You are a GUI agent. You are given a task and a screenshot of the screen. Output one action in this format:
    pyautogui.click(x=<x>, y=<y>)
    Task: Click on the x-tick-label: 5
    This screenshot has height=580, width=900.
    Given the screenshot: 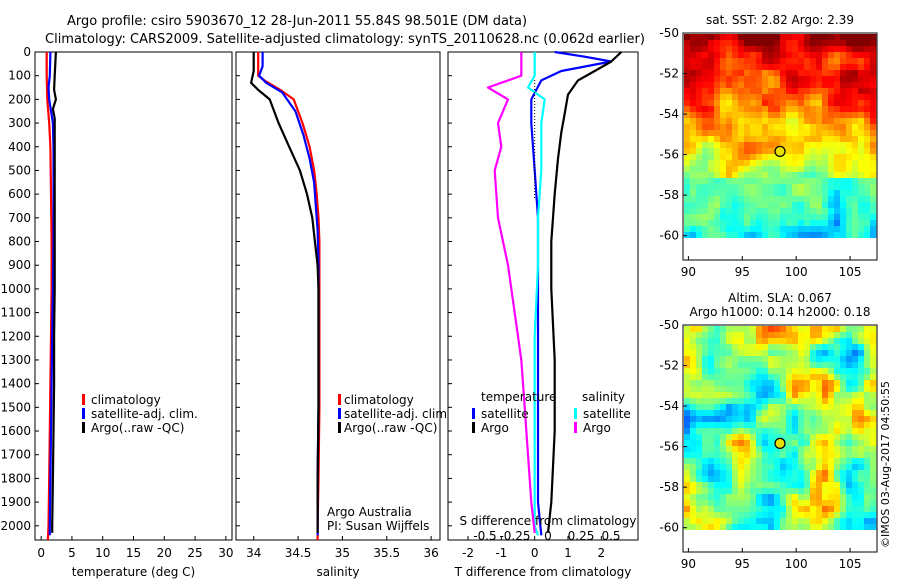 What is the action you would take?
    pyautogui.click(x=72, y=553)
    